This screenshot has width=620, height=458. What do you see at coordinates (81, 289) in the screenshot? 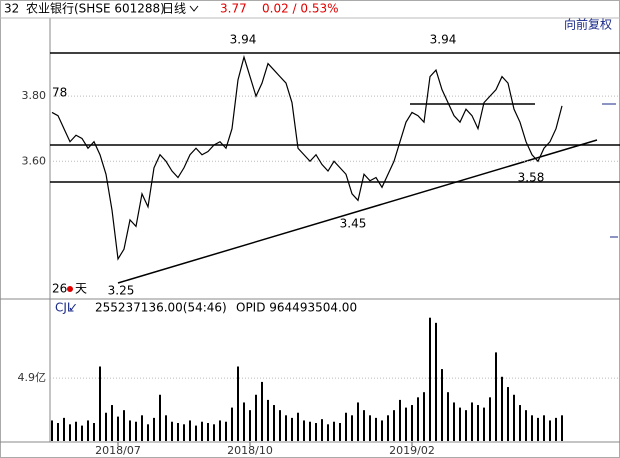
I see `annotation: 天` at bounding box center [81, 289].